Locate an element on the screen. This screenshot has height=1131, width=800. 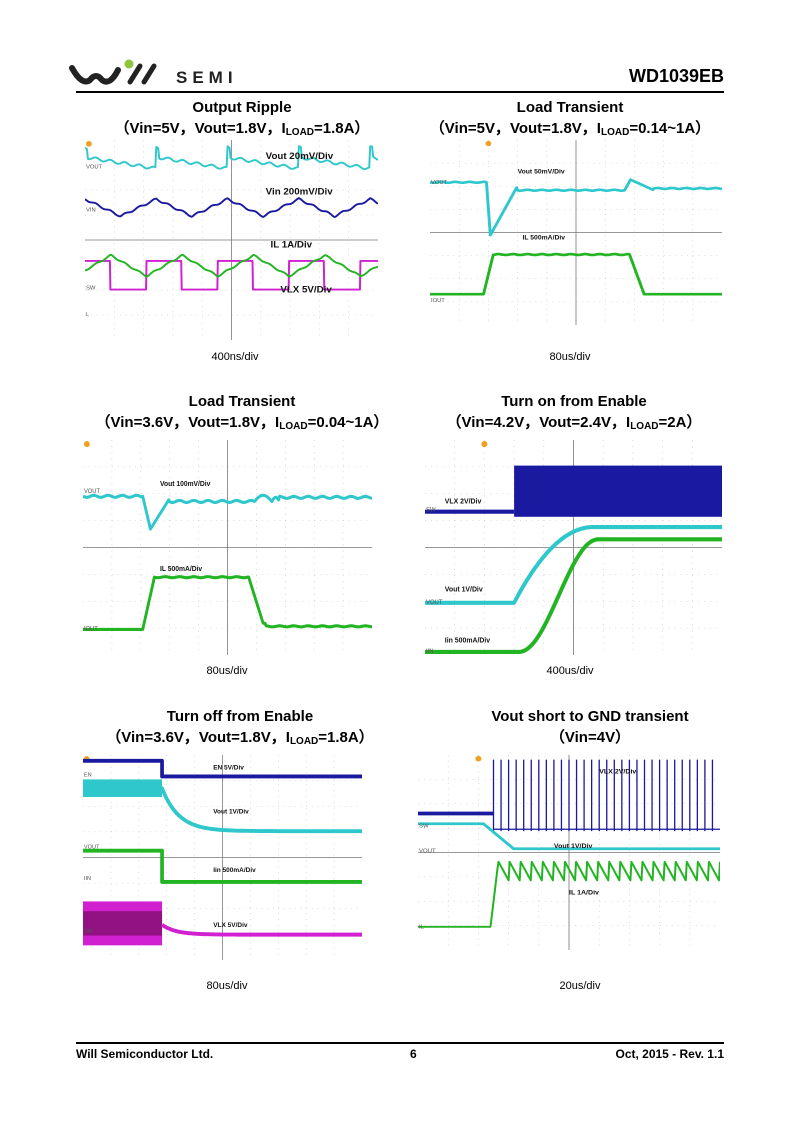
will-semi-logo is located at coordinates (113, 72).